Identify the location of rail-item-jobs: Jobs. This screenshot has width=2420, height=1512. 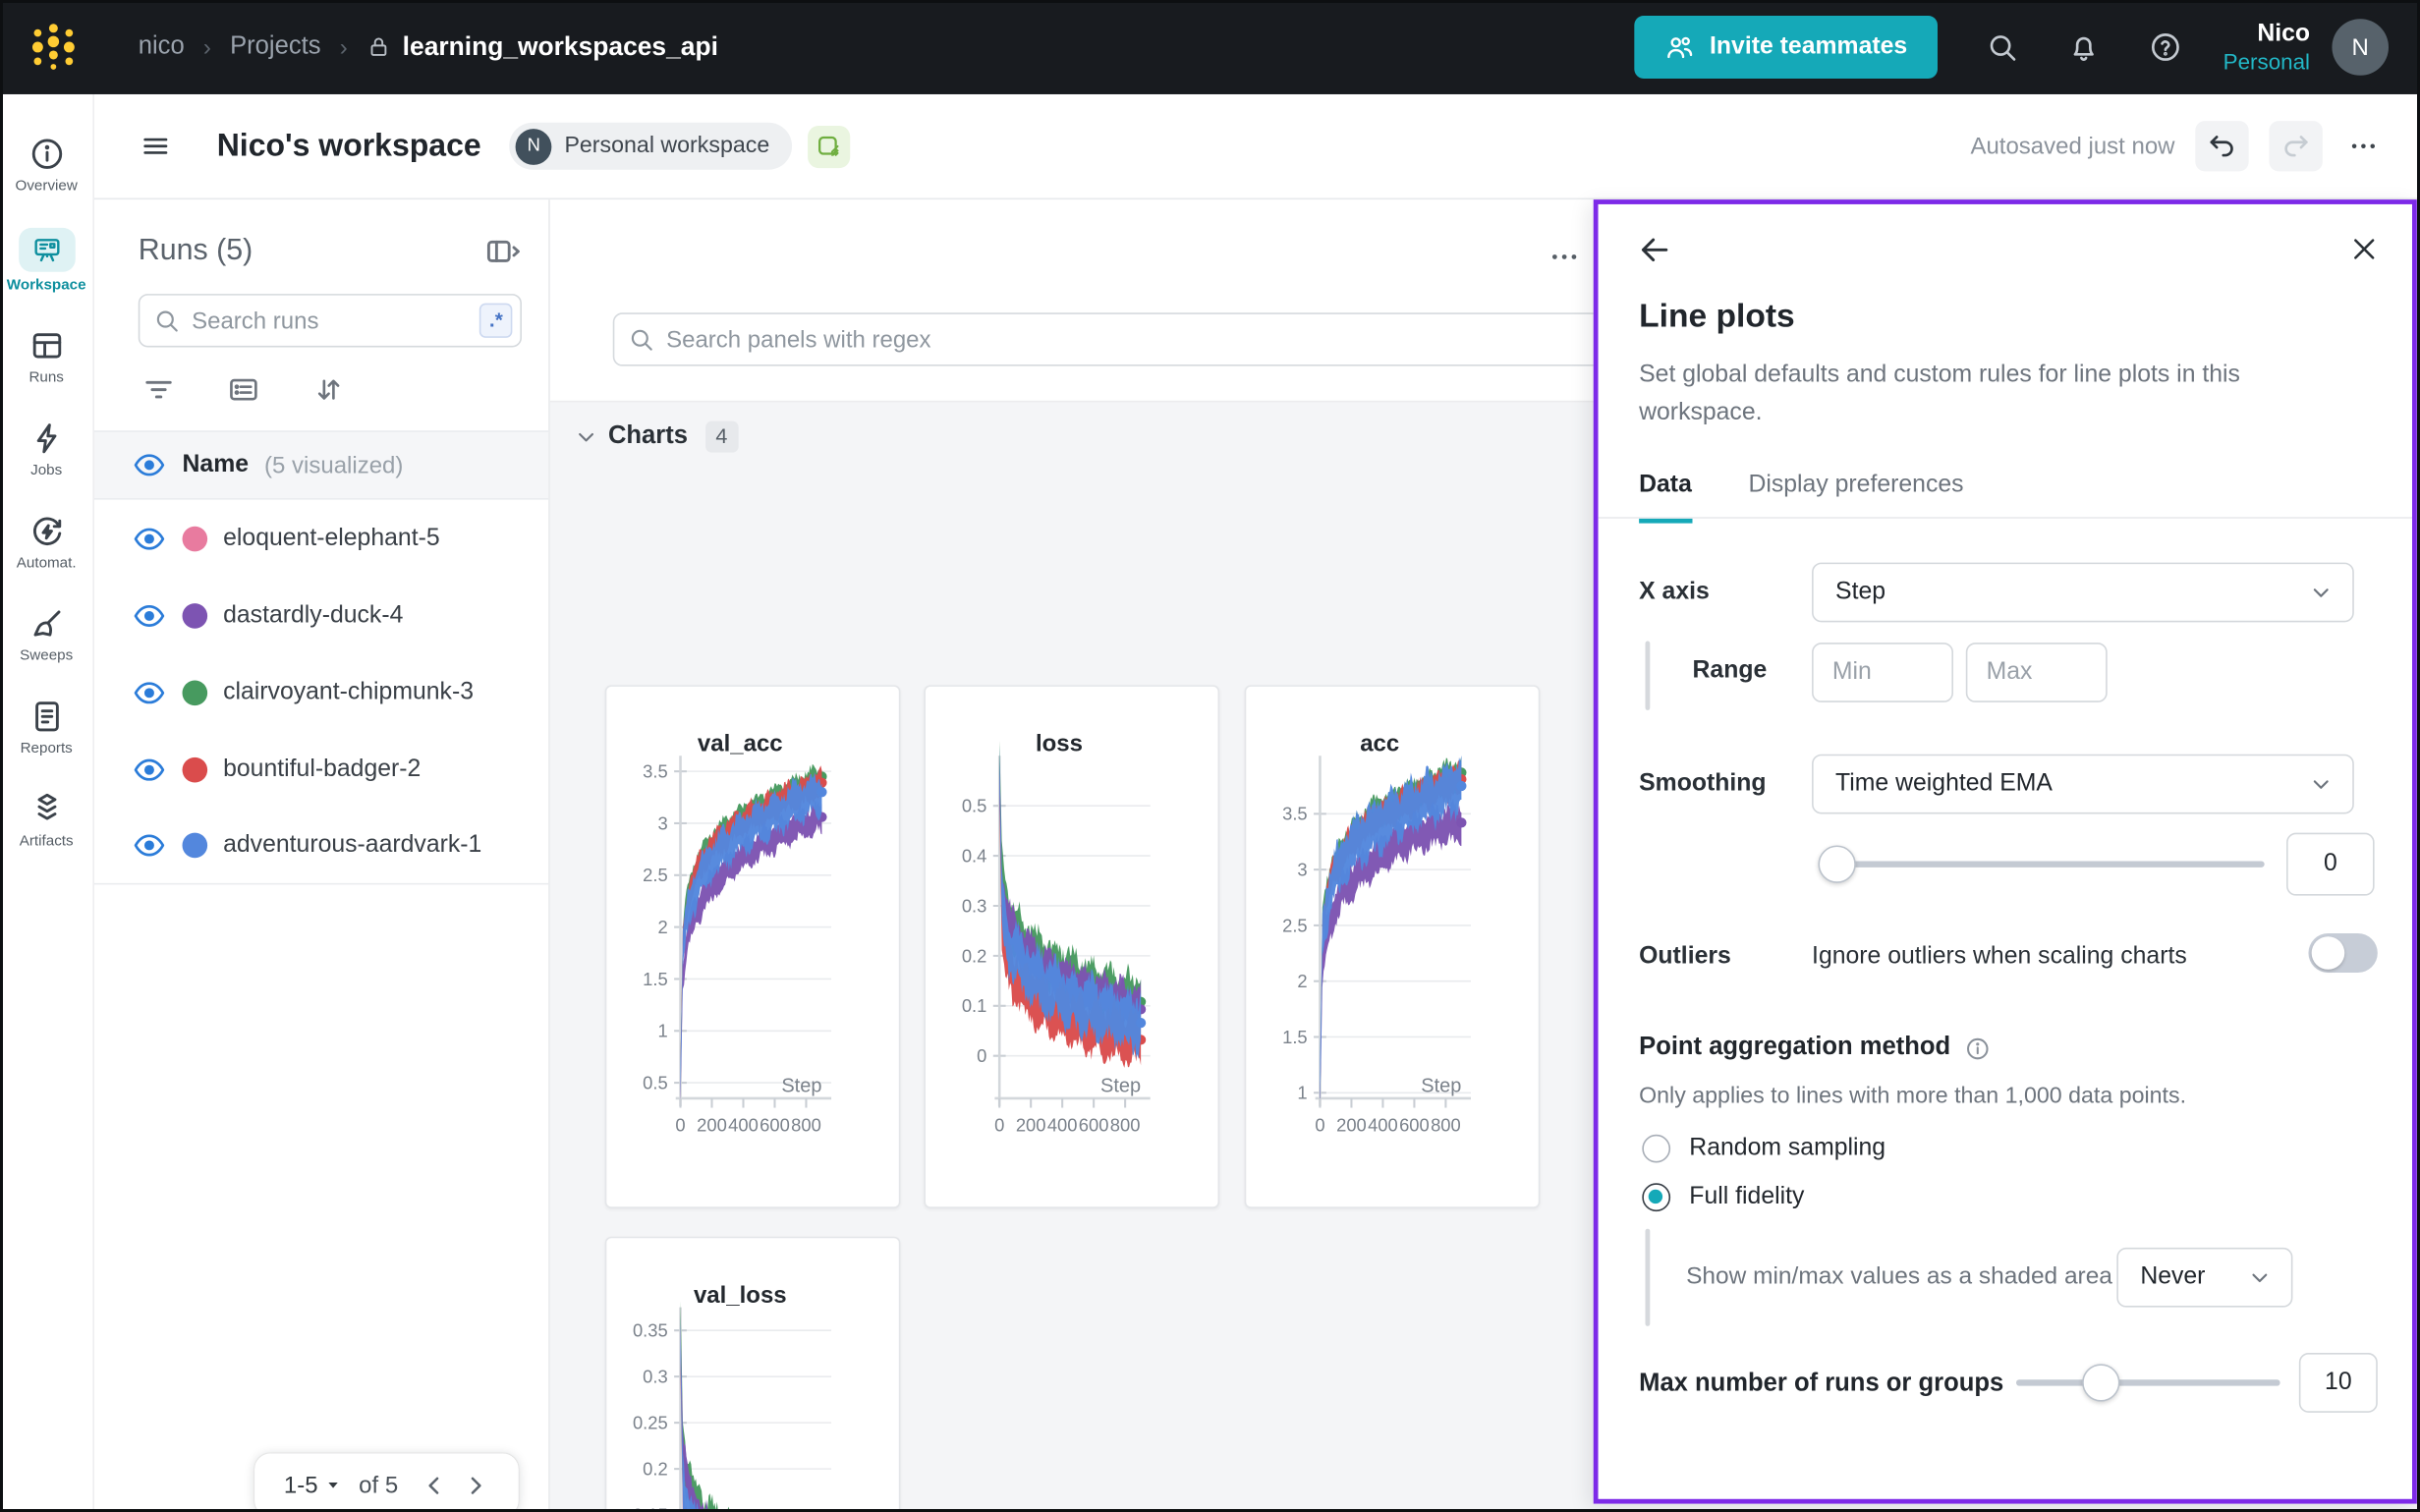
(46, 449).